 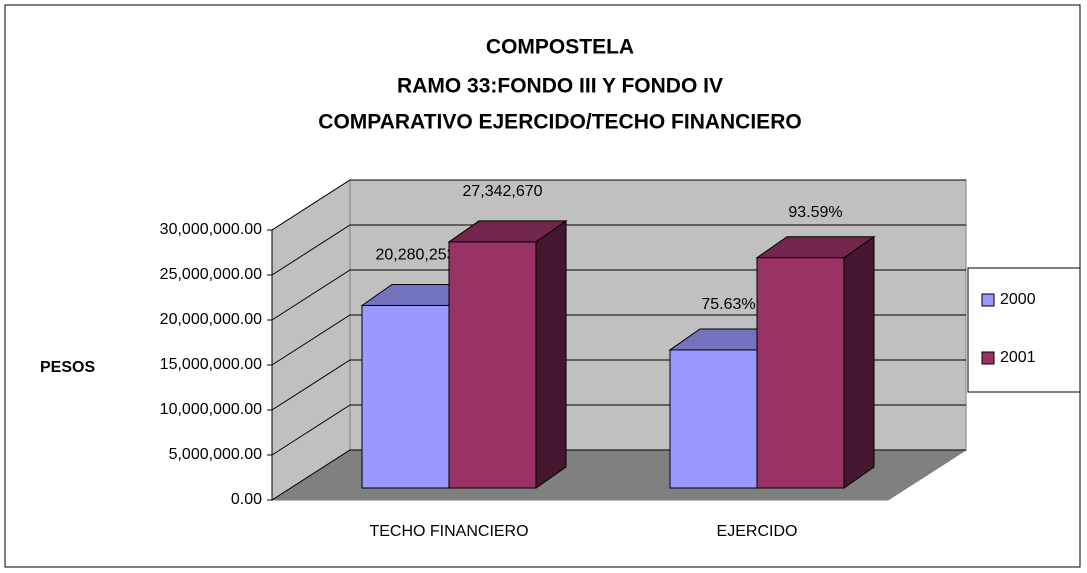 What do you see at coordinates (1024, 330) in the screenshot?
I see `legend` at bounding box center [1024, 330].